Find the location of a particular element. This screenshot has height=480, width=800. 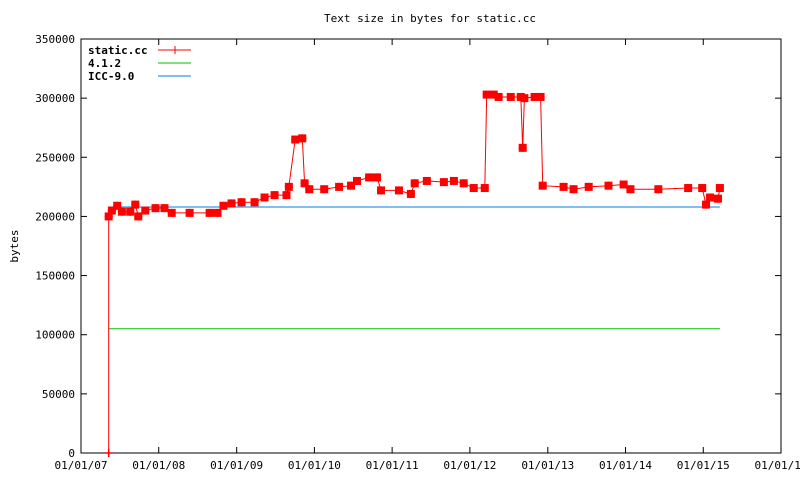

y-axis-label: bytes is located at coordinates (14, 245).